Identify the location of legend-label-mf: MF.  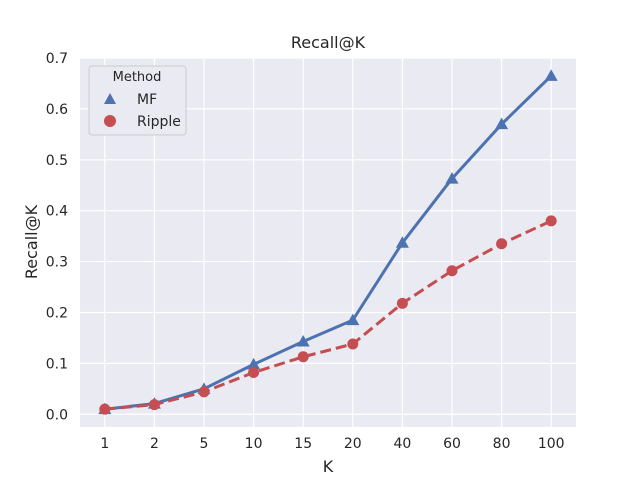
(147, 100).